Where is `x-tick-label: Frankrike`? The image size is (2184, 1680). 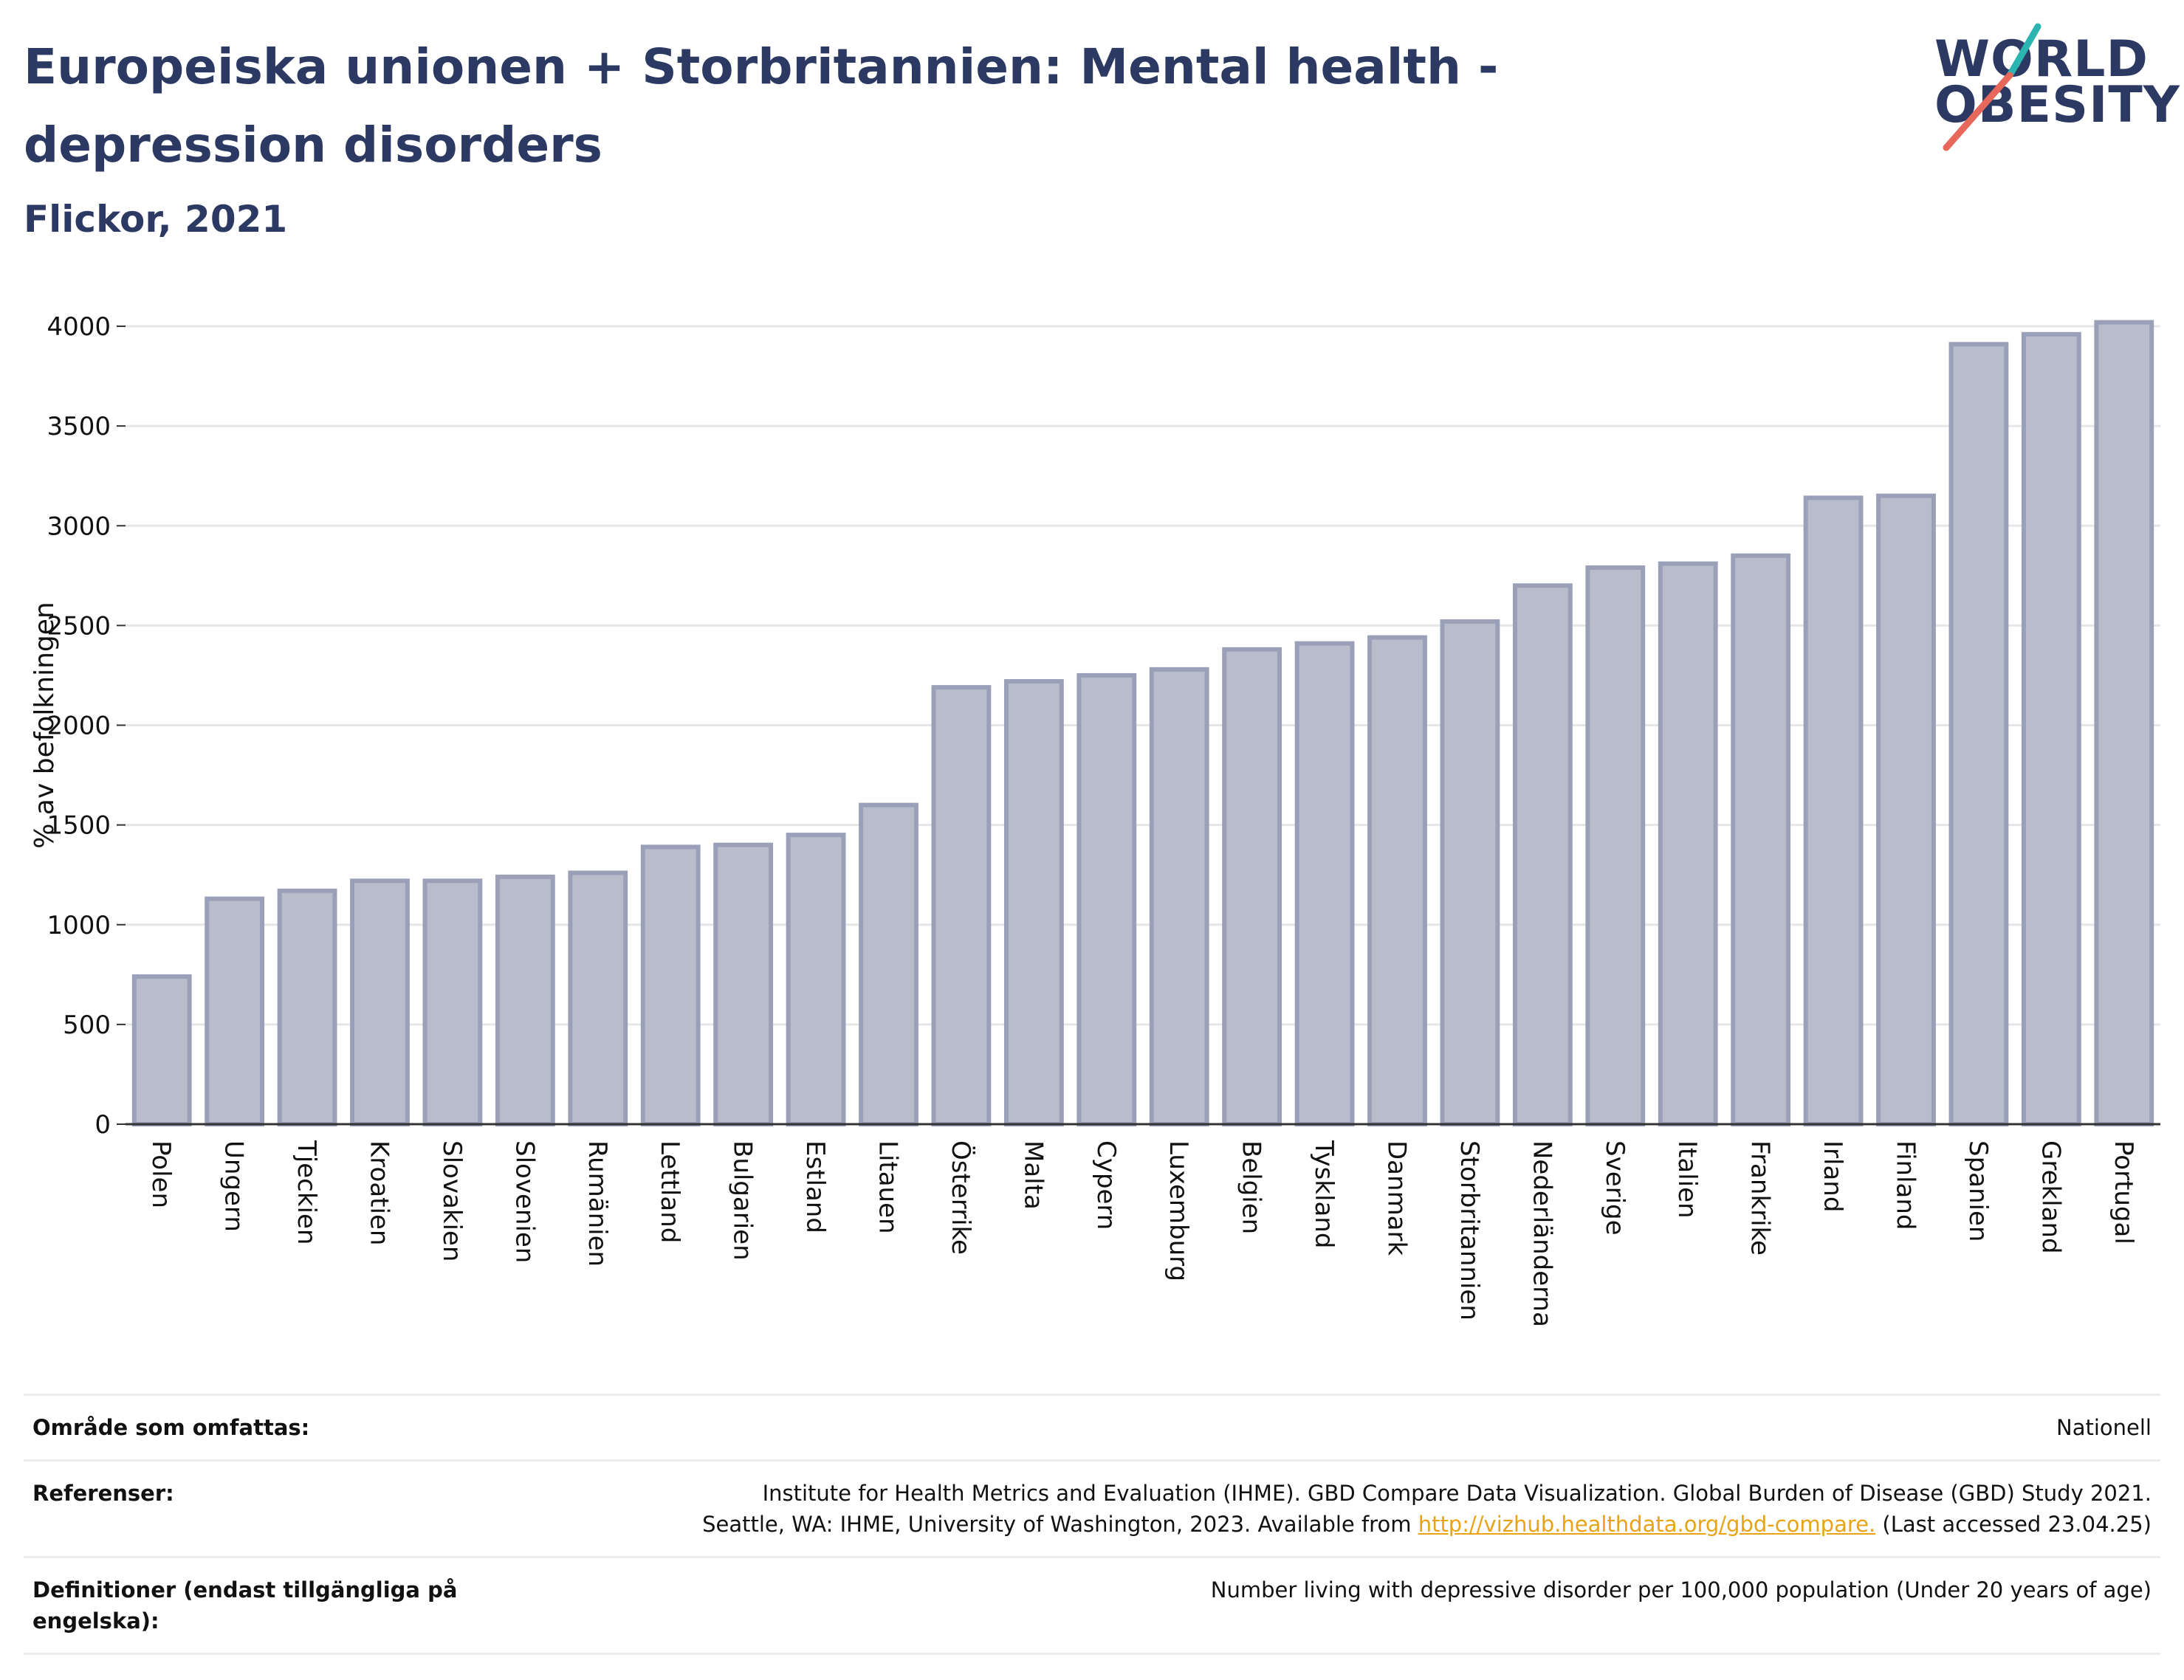
x-tick-label: Frankrike is located at coordinates (1760, 1198).